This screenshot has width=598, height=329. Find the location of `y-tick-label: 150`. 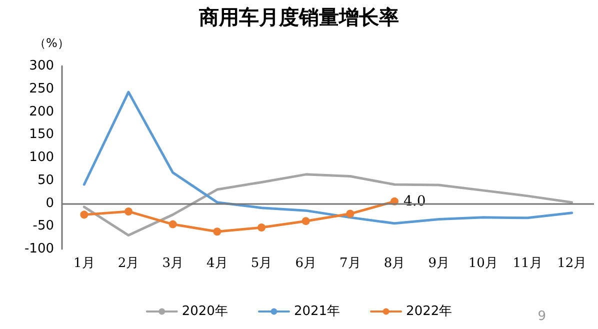

y-tick-label: 150 is located at coordinates (41, 134).